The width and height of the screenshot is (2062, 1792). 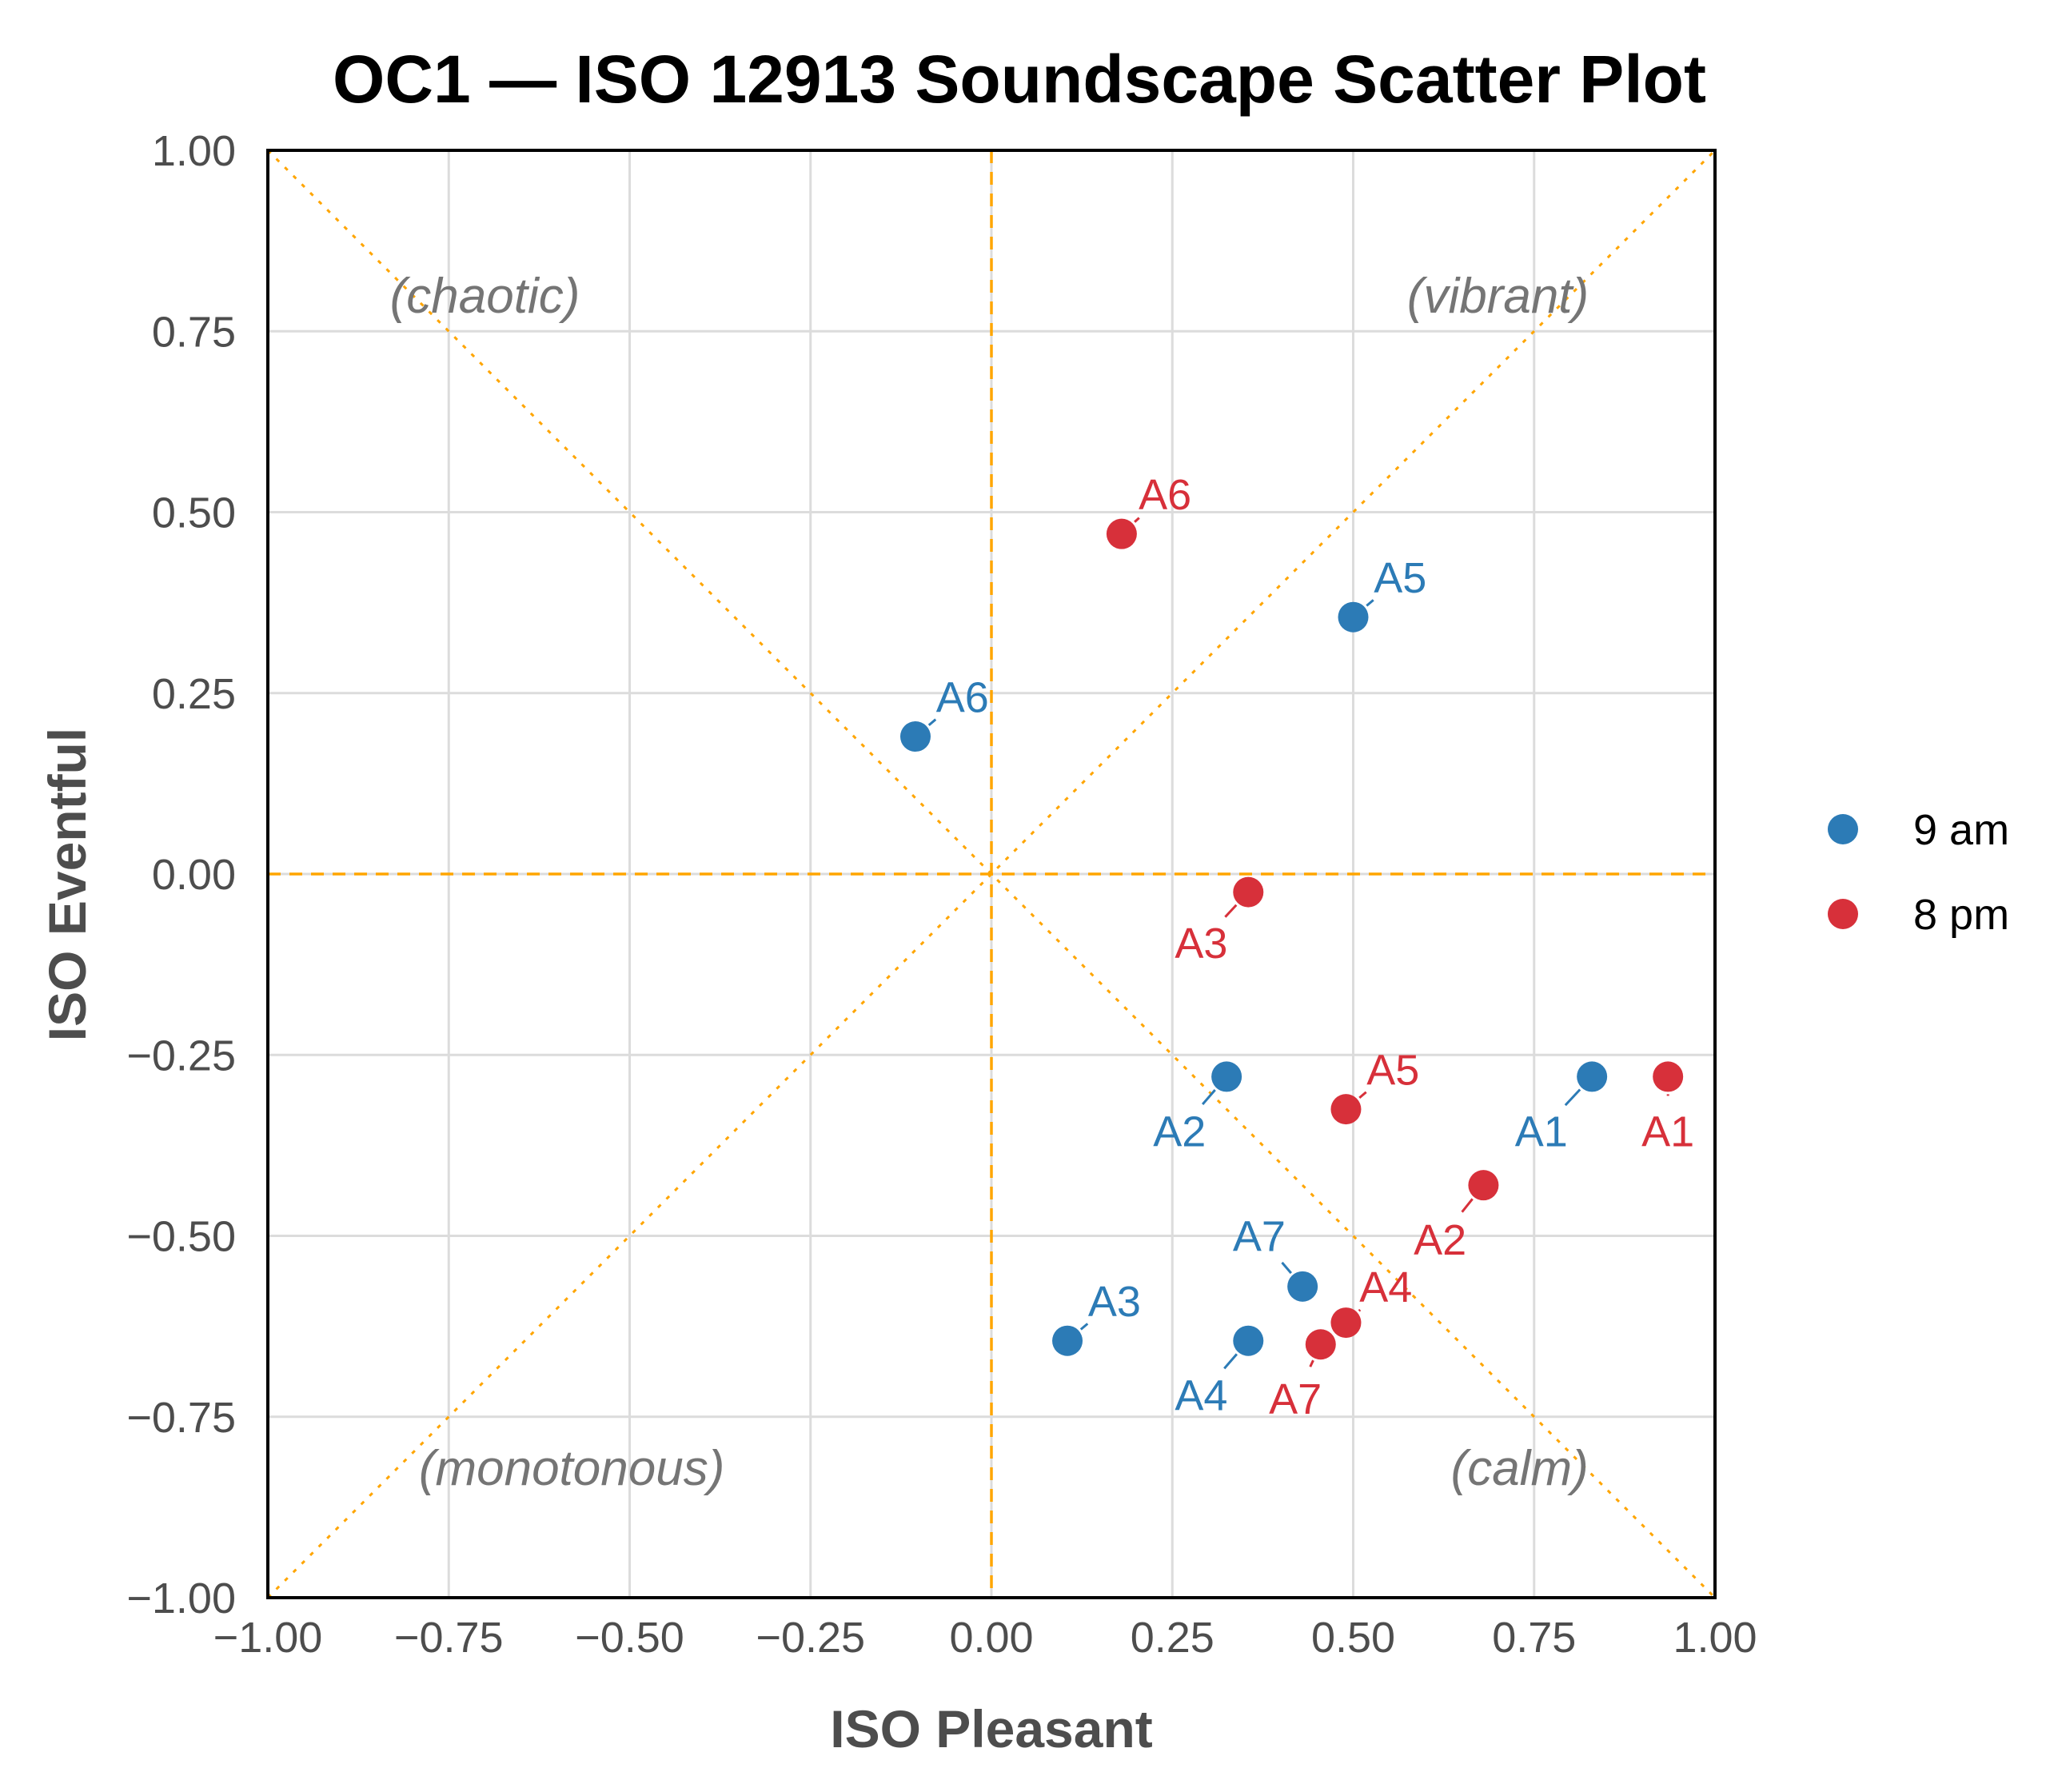 What do you see at coordinates (194, 332) in the screenshot?
I see `y-tick-label: 0.75` at bounding box center [194, 332].